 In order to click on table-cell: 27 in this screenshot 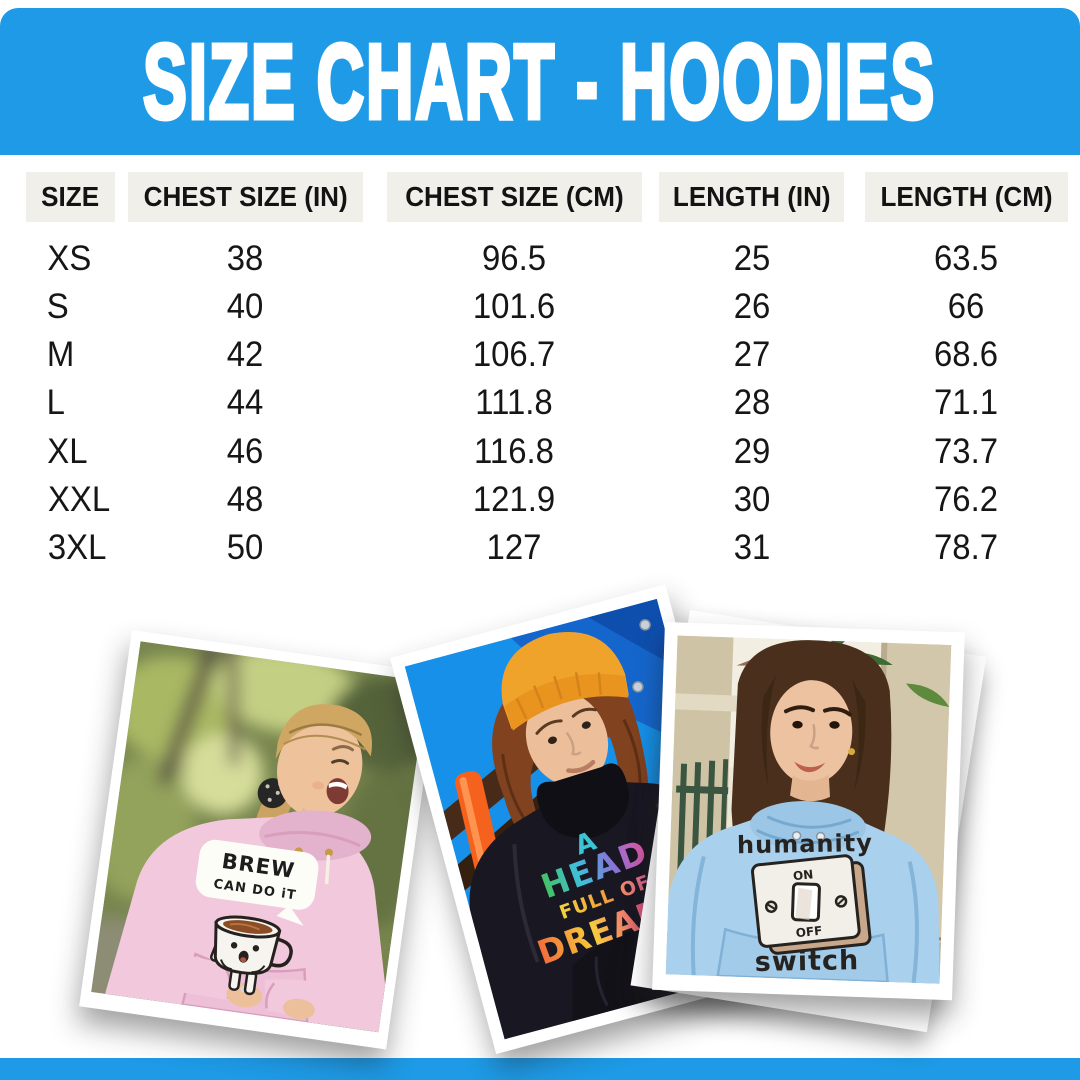, I will do `click(752, 354)`.